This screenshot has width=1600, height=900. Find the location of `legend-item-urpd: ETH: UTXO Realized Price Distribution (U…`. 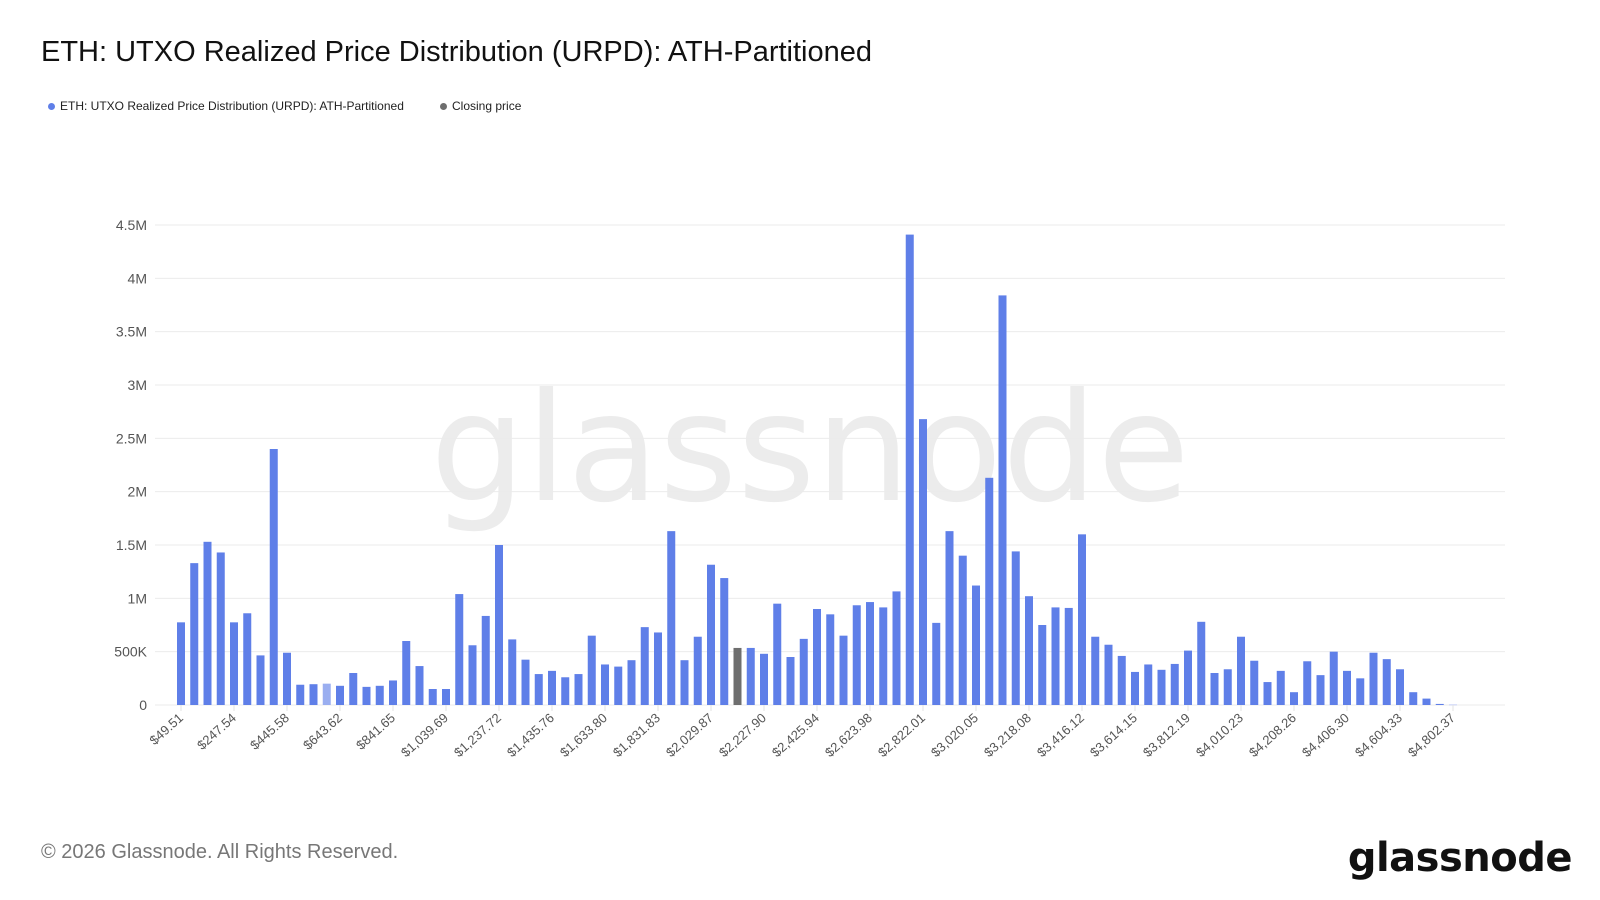

legend-item-urpd: ETH: UTXO Realized Price Distribution (U… is located at coordinates (226, 106).